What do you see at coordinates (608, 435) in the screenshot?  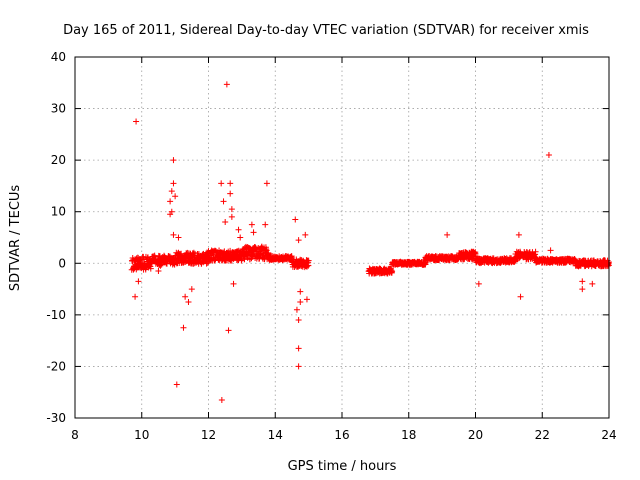 I see `x-tick-label: 24` at bounding box center [608, 435].